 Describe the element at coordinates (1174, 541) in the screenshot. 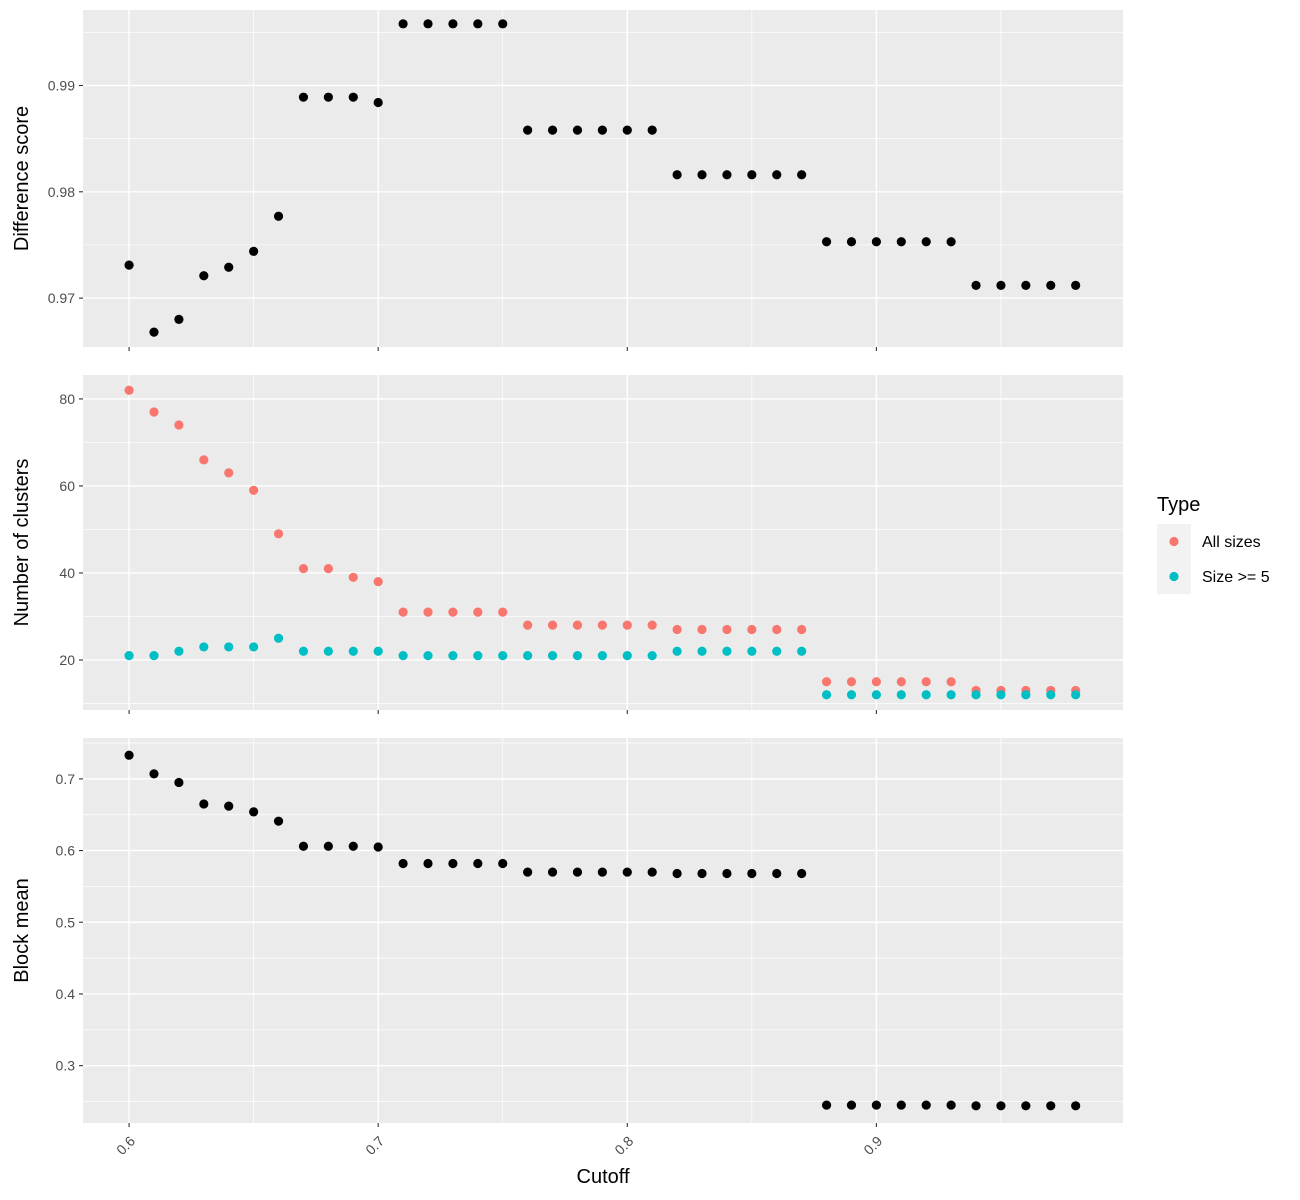

I see `legend-key-point` at that location.